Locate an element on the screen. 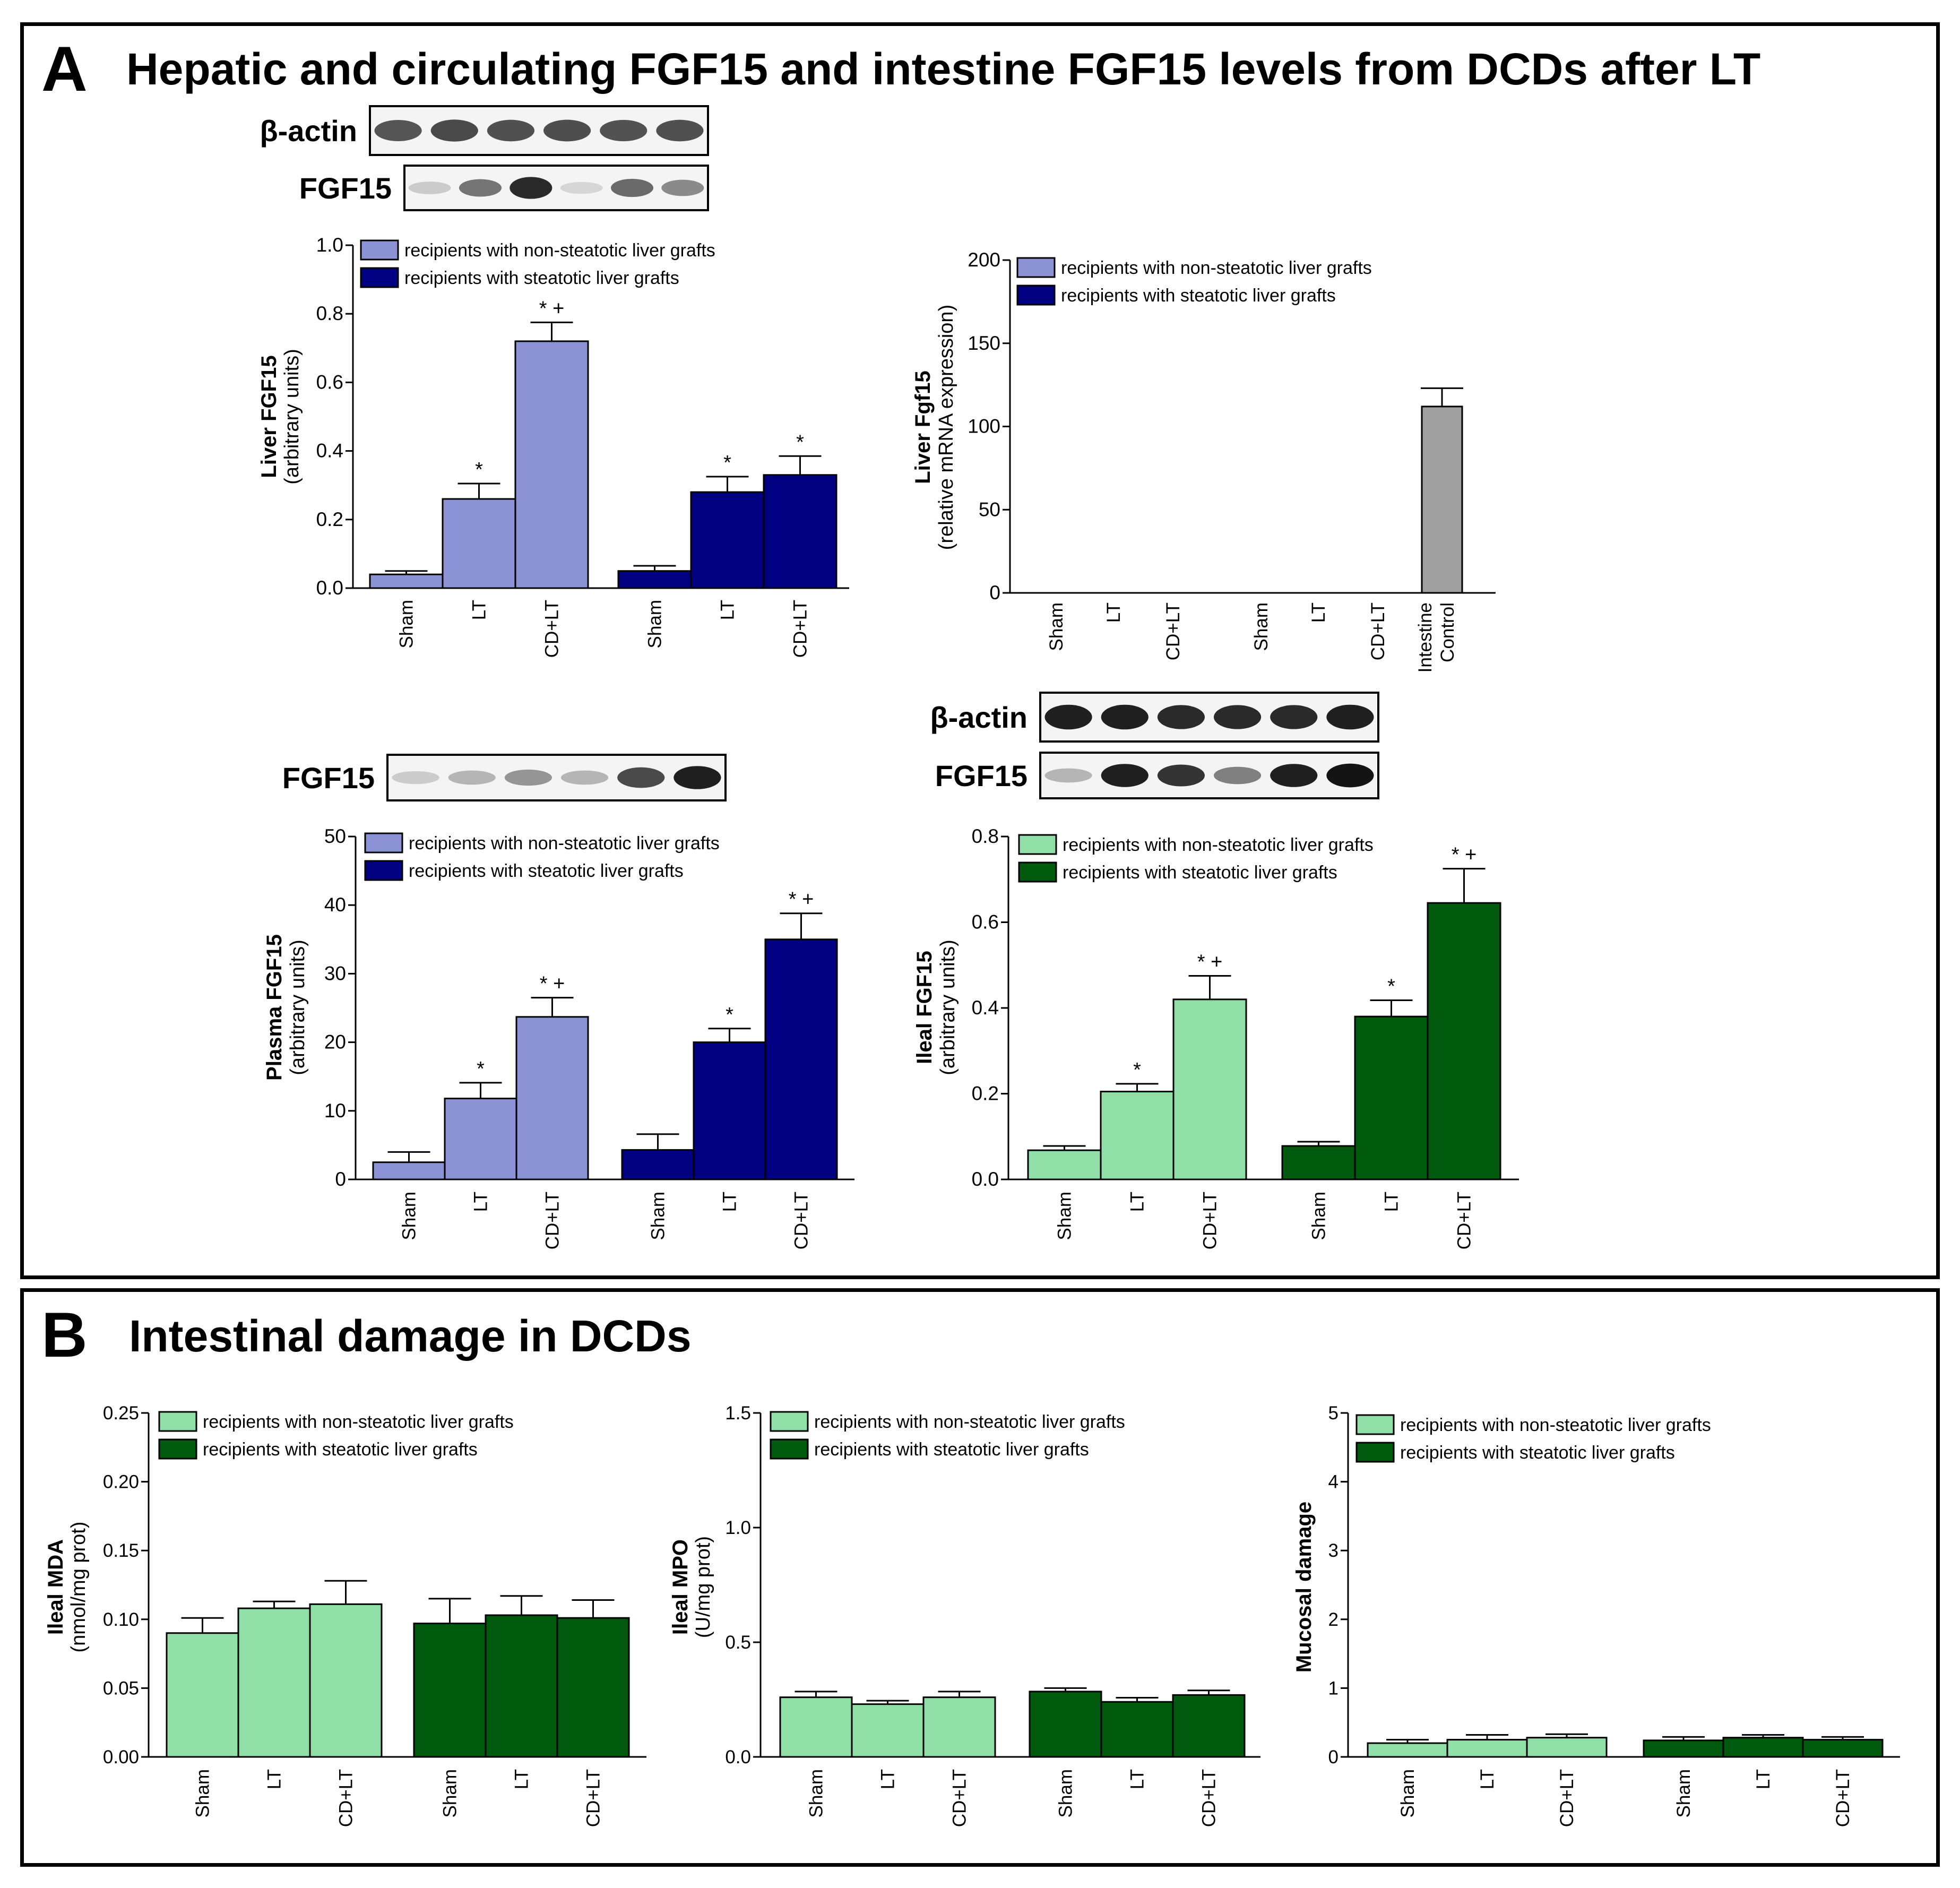  y-tick-label: 0.5 is located at coordinates (738, 1642).